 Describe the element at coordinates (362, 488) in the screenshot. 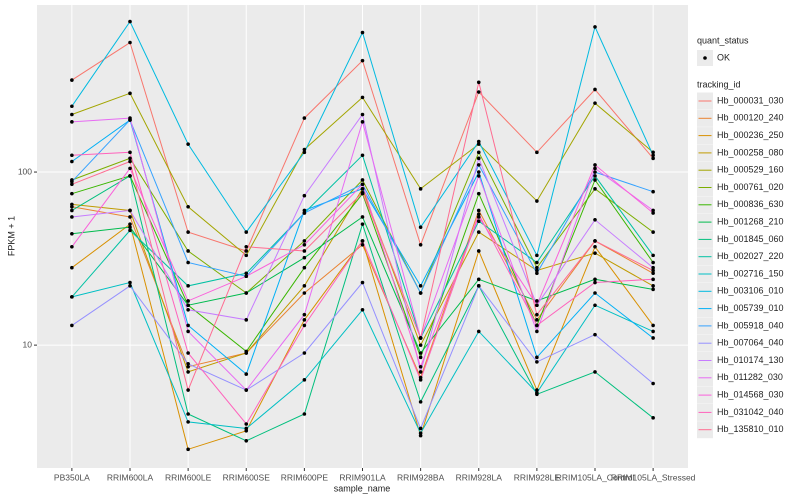

I see `x-axis-title: sample_name` at that location.